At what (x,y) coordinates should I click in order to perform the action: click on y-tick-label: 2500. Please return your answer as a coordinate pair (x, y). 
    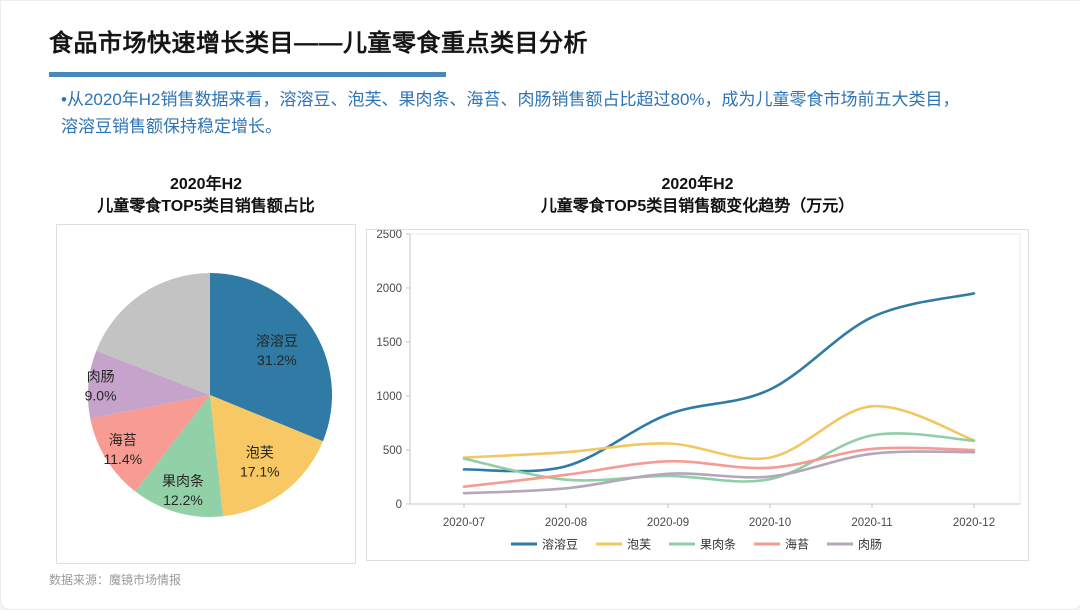
    Looking at the image, I should click on (389, 235).